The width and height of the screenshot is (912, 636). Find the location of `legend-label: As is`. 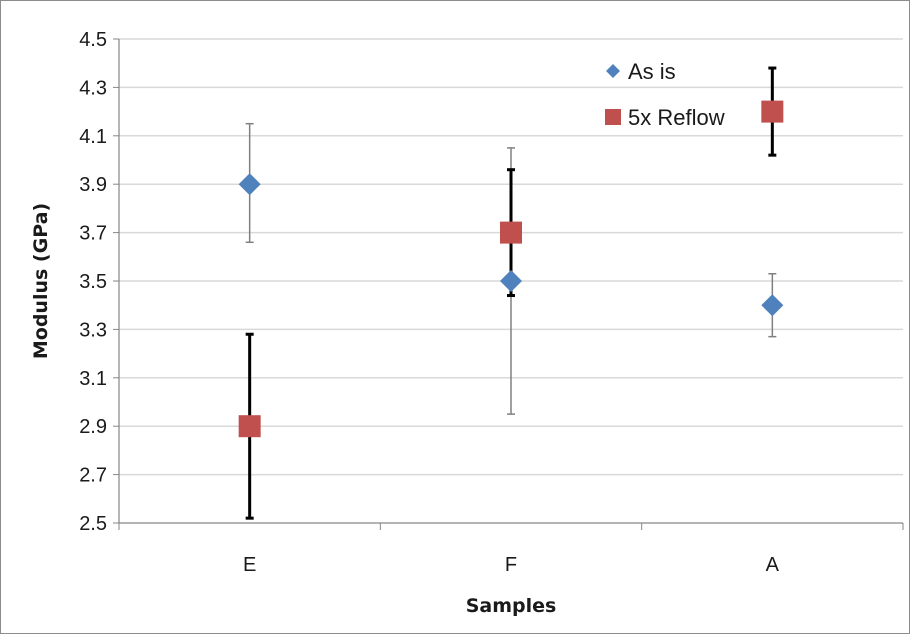

legend-label: As is is located at coordinates (652, 71).